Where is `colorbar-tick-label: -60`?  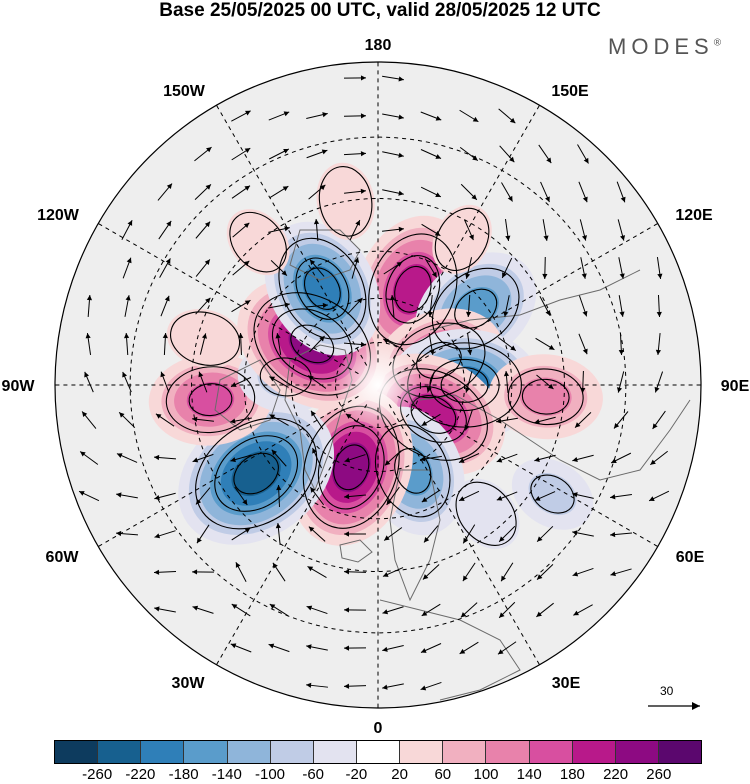
colorbar-tick-label: -60 is located at coordinates (313, 774).